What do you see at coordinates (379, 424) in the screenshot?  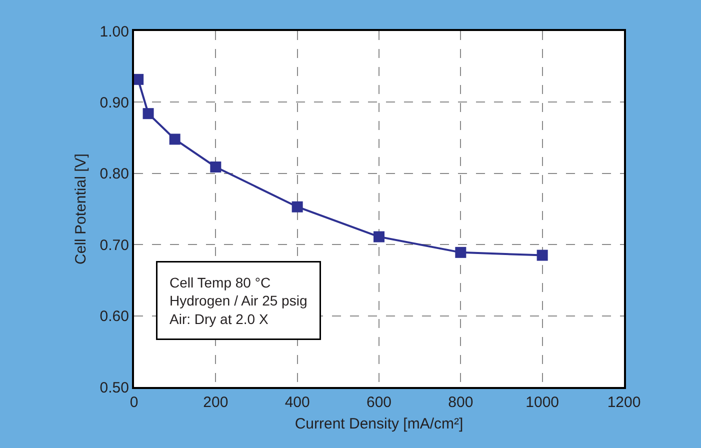 I see `x-axis-title: Current Density [mA/cm²]` at bounding box center [379, 424].